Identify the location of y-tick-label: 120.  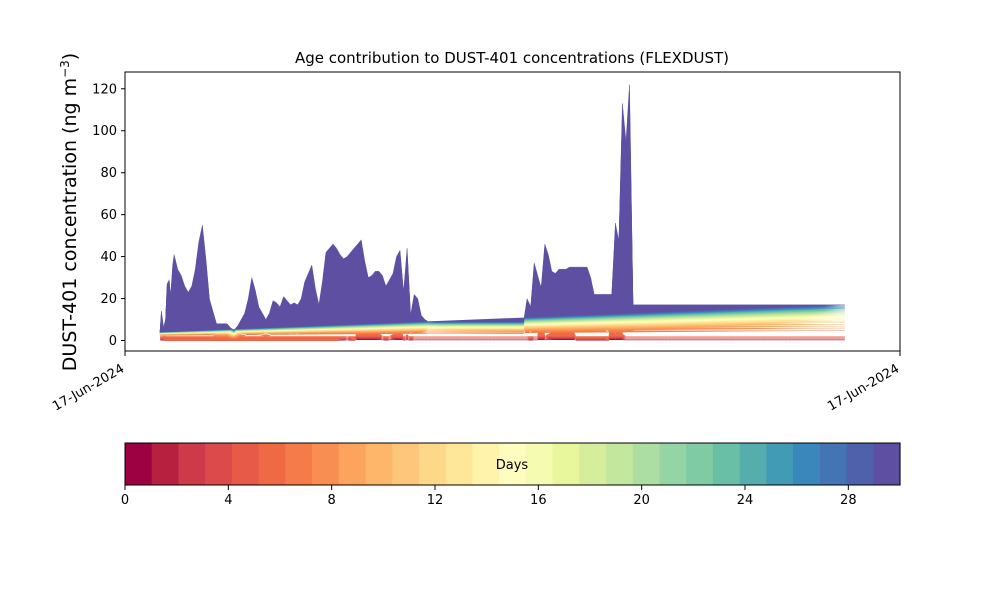
(104, 89).